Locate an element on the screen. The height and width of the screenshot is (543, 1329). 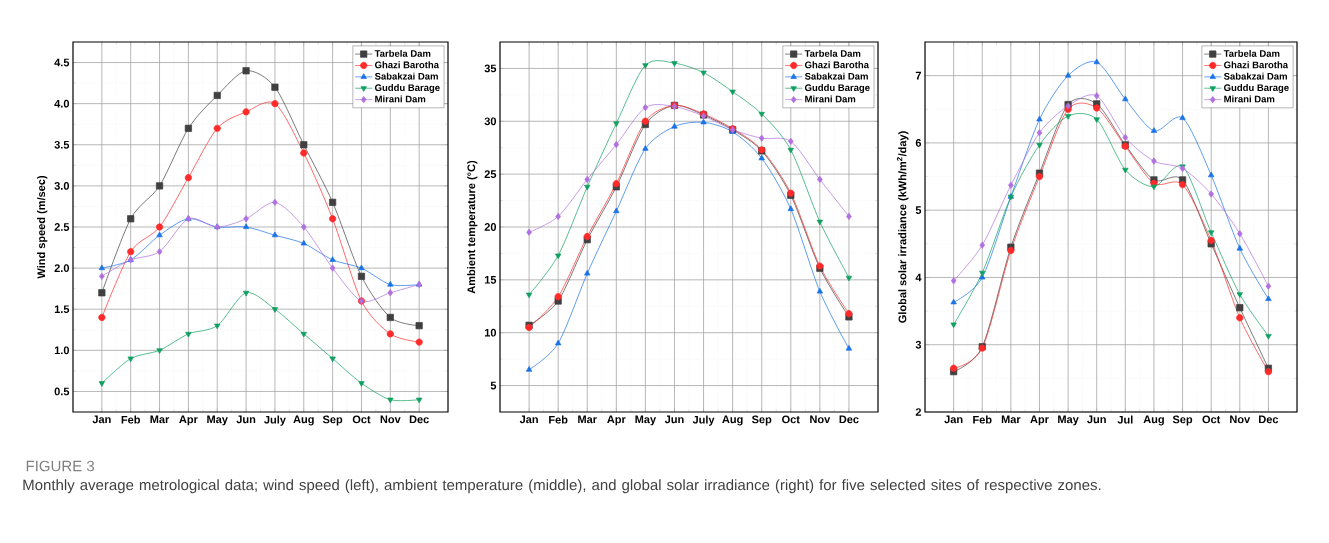
y-tick-label: 3.5 is located at coordinates (62, 144).